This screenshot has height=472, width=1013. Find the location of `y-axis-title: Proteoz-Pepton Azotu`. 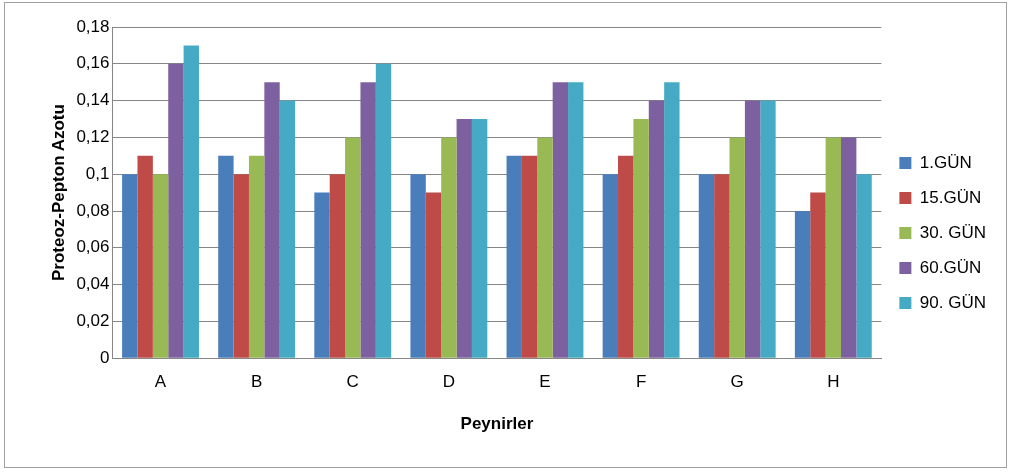

y-axis-title: Proteoz-Pepton Azotu is located at coordinates (58, 193).